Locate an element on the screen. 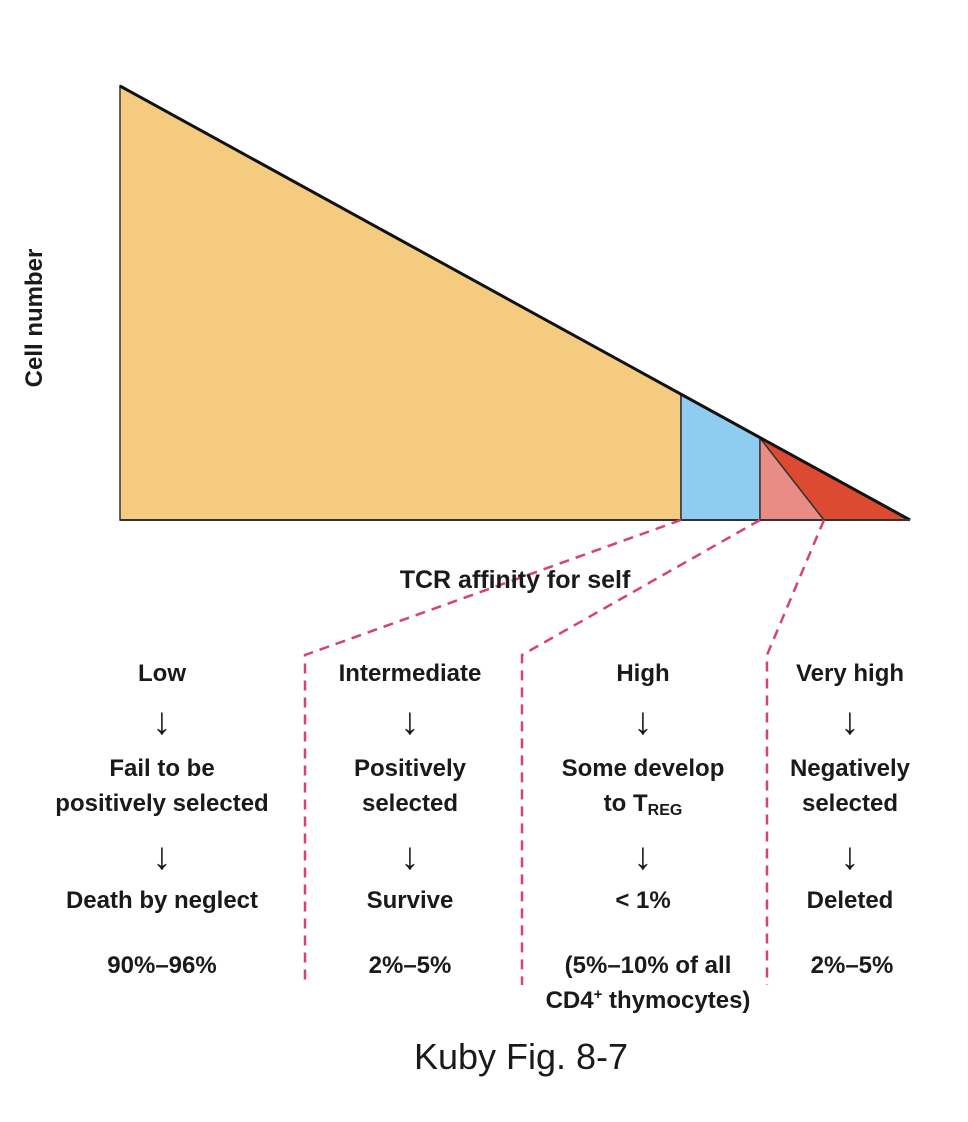  outcome-line-2: to T is located at coordinates (625, 803).